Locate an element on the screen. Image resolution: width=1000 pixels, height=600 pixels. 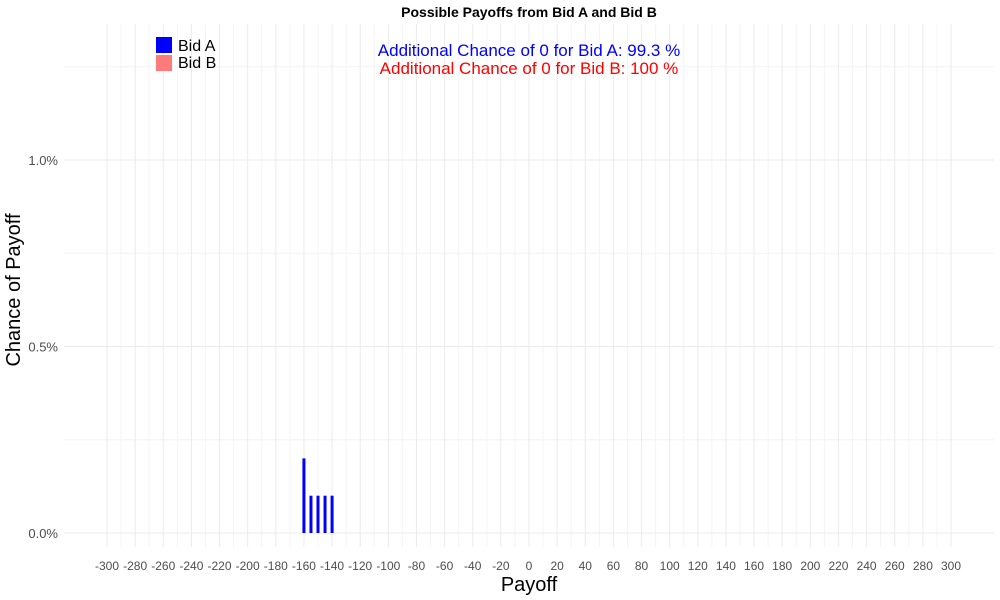
annotation-bid-a: Additional Chance of 0 for Bid A: 99.3 % is located at coordinates (529, 50).